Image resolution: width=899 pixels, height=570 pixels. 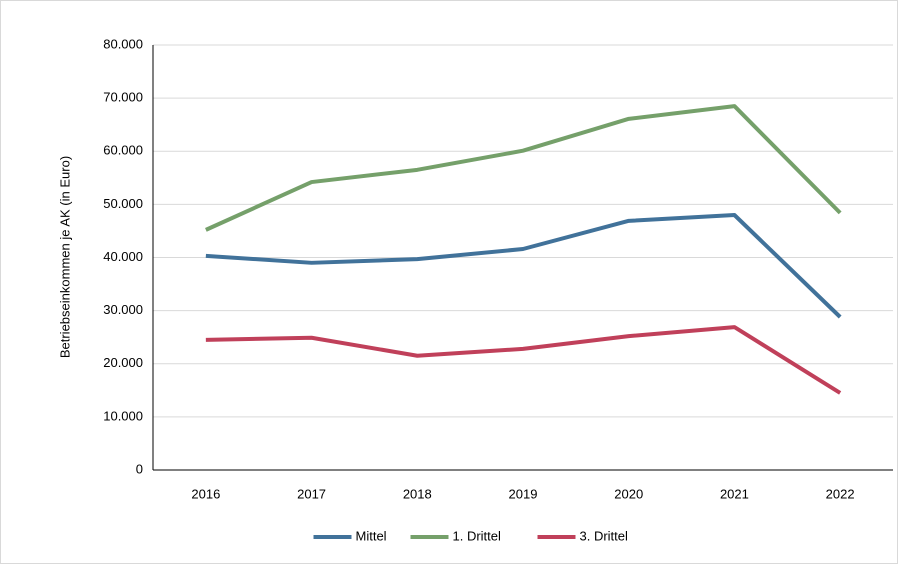 What do you see at coordinates (311, 493) in the screenshot?
I see `x-tick-label: 2017` at bounding box center [311, 493].